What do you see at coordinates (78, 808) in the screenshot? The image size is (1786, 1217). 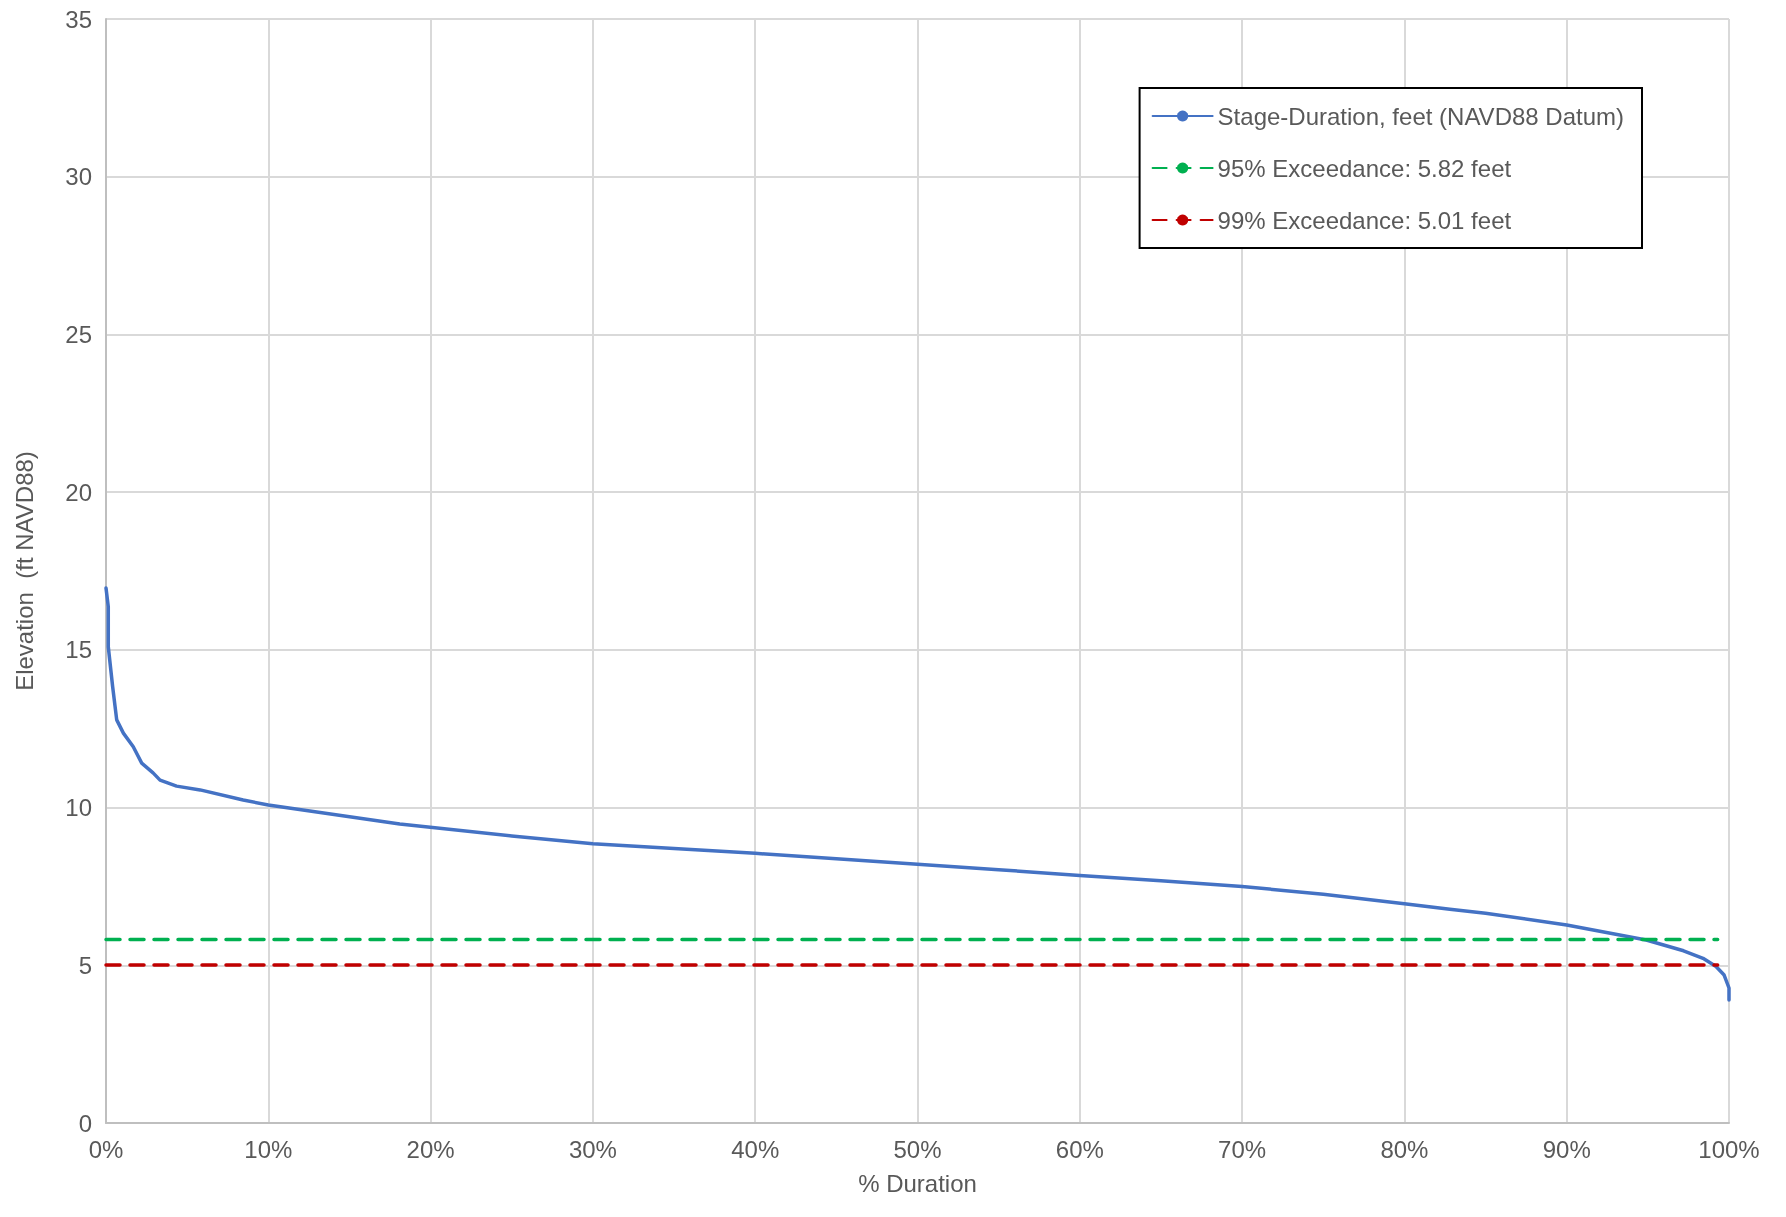 I see `y-tick-label: 10` at bounding box center [78, 808].